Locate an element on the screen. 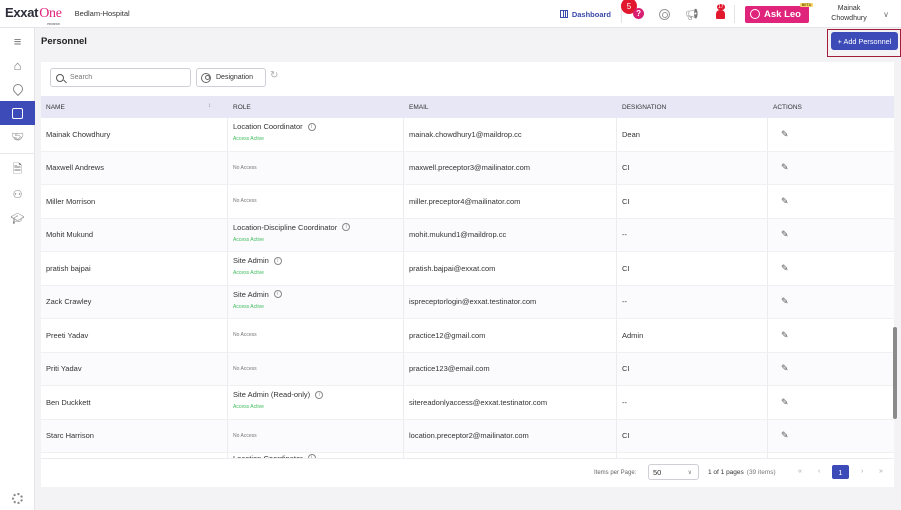 The width and height of the screenshot is (901, 510). user-menu: Mainak Chowdhury is located at coordinates (849, 13).